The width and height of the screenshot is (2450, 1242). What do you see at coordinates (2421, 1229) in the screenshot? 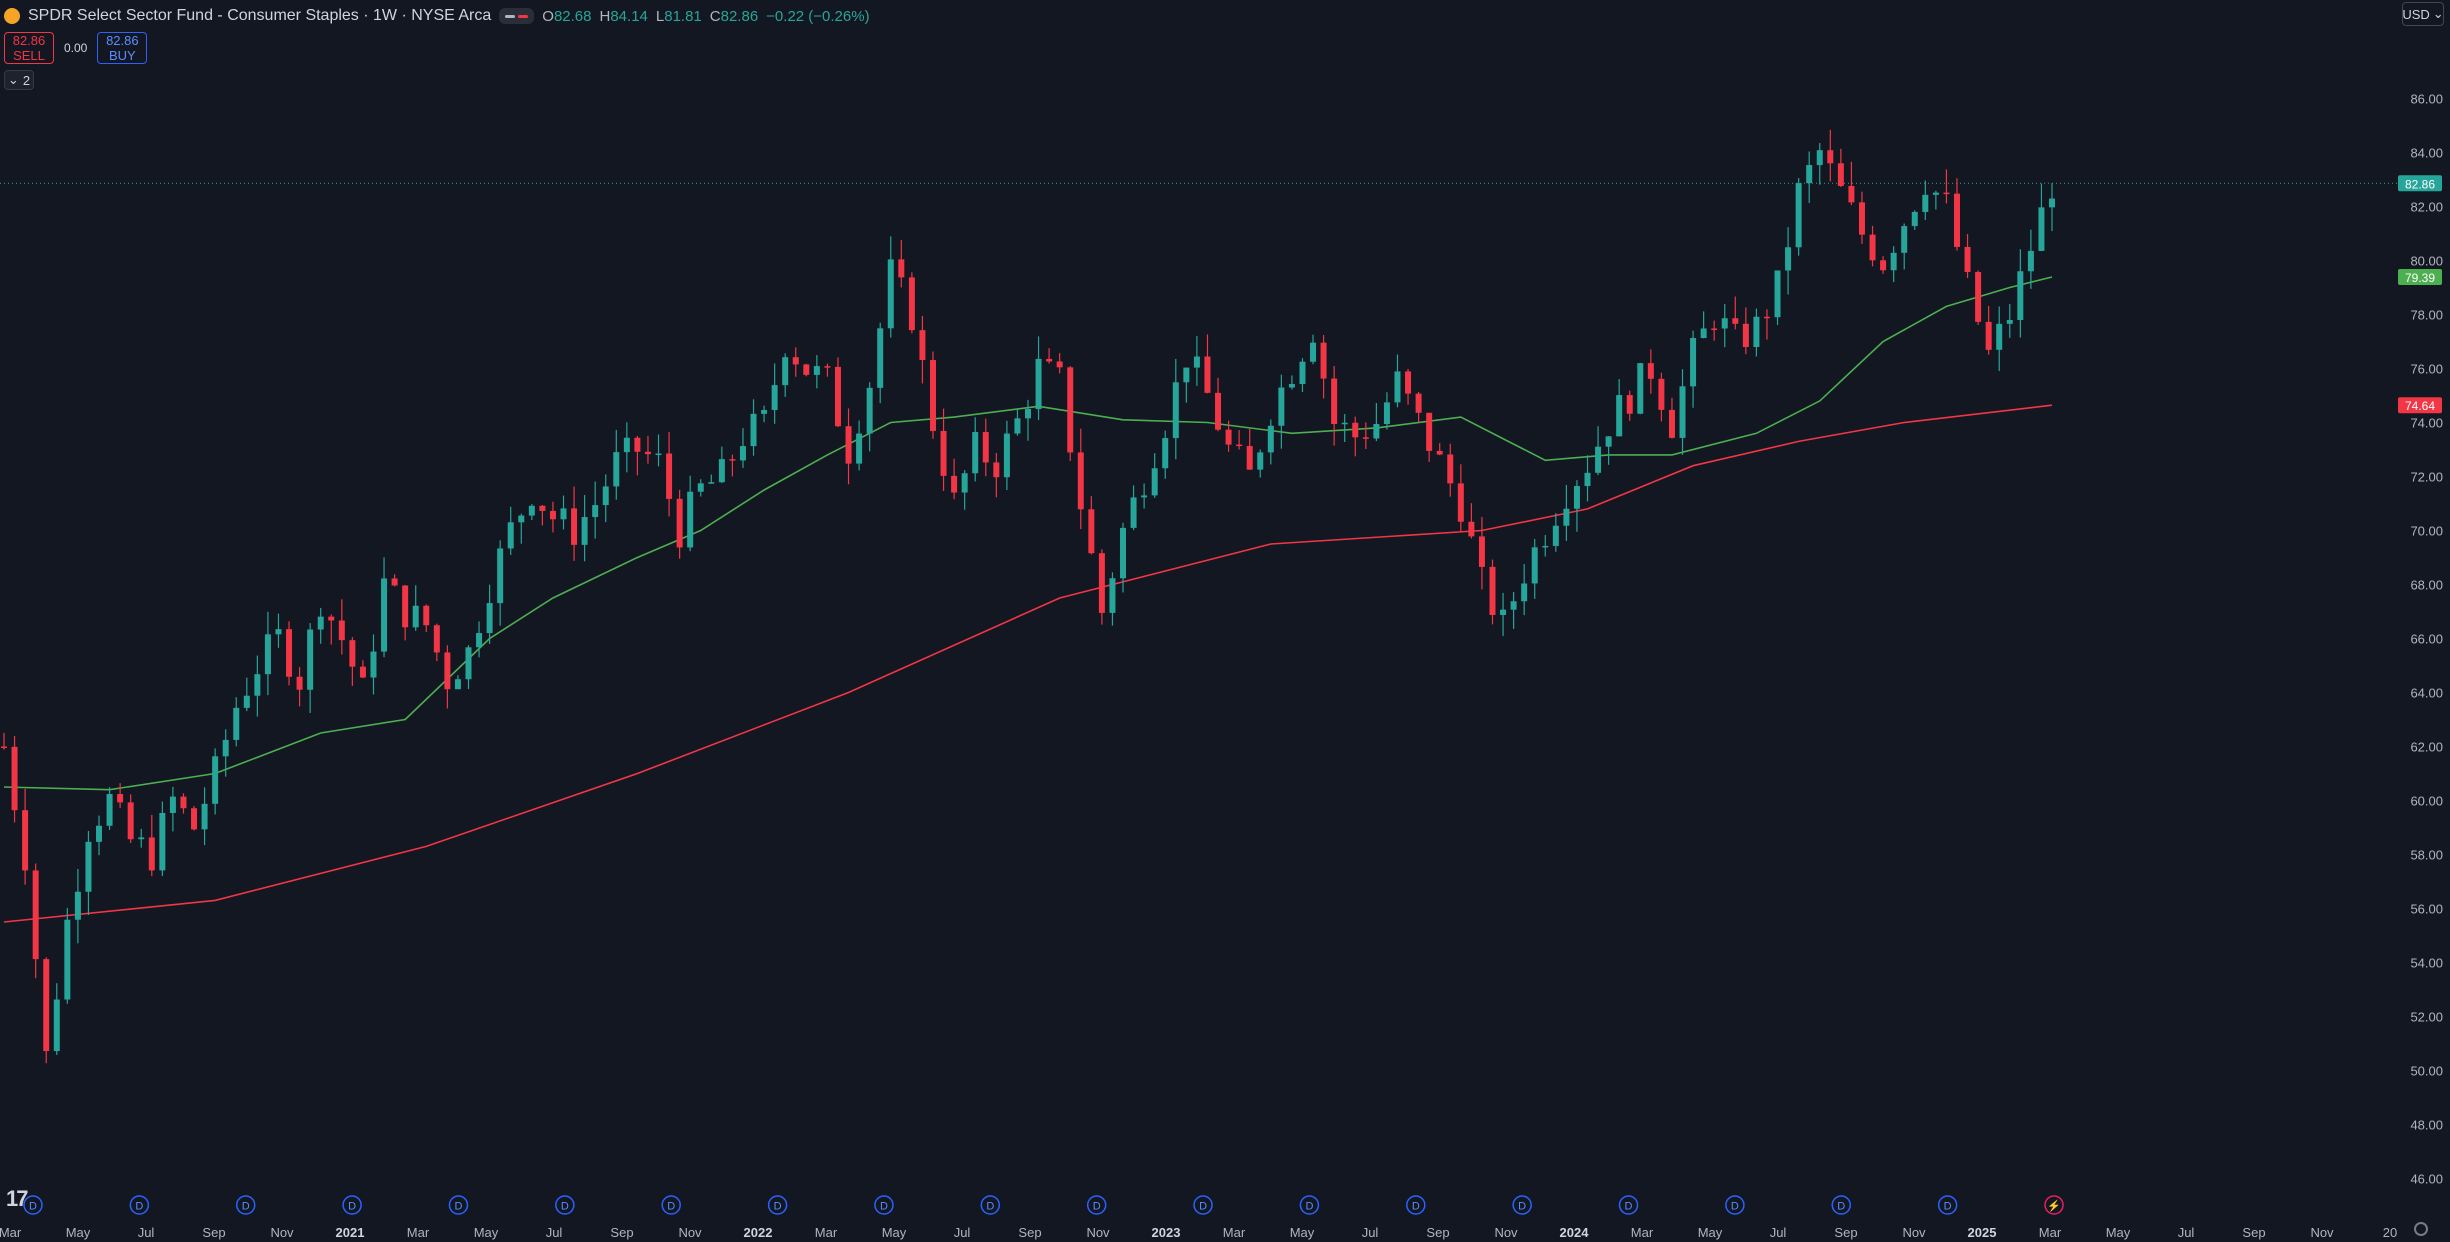
I see `settings-icon` at bounding box center [2421, 1229].